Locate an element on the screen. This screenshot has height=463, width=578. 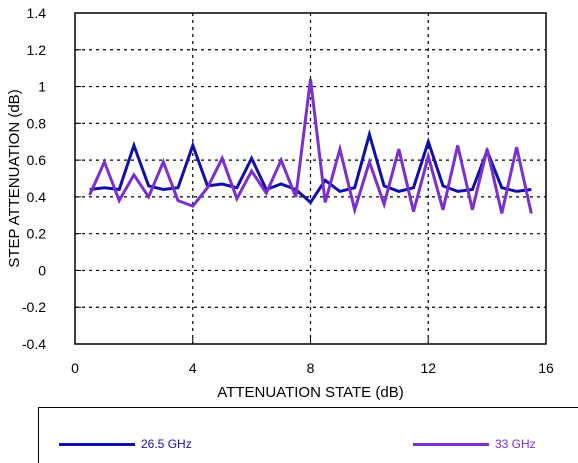
y-tick-label-5: 0.6 is located at coordinates (37, 160).